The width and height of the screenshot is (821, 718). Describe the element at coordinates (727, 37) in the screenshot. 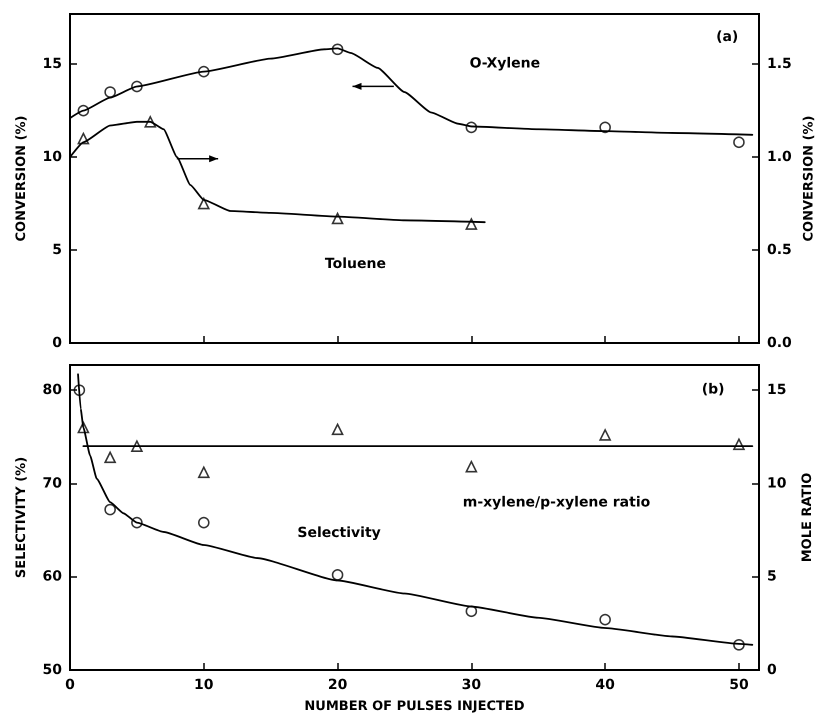

I see `annotation: (a)` at that location.